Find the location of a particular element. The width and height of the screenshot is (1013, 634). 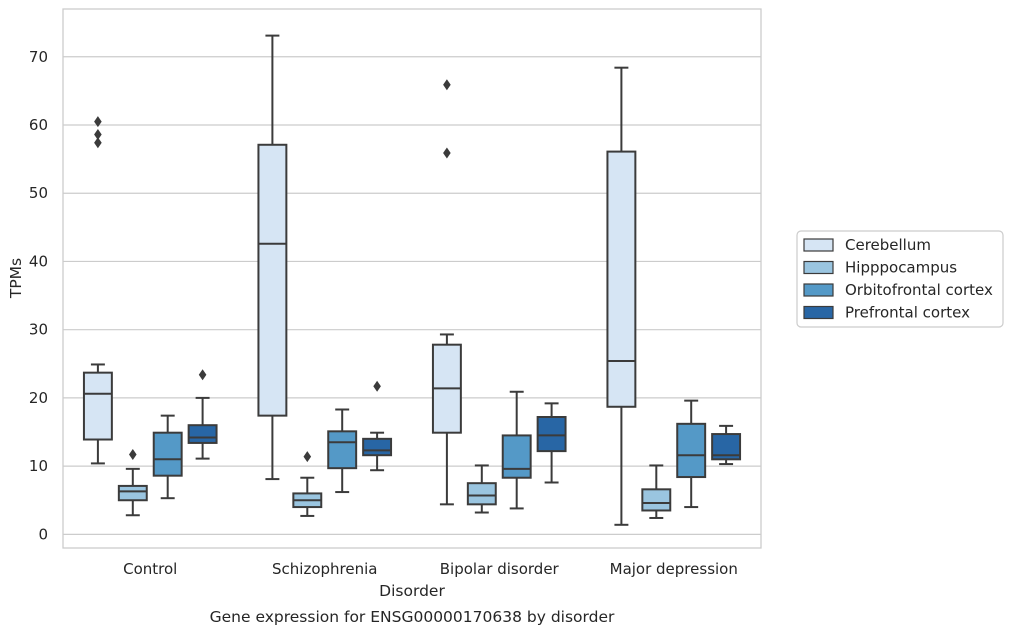

y-tick-label: 70 is located at coordinates (38, 57).